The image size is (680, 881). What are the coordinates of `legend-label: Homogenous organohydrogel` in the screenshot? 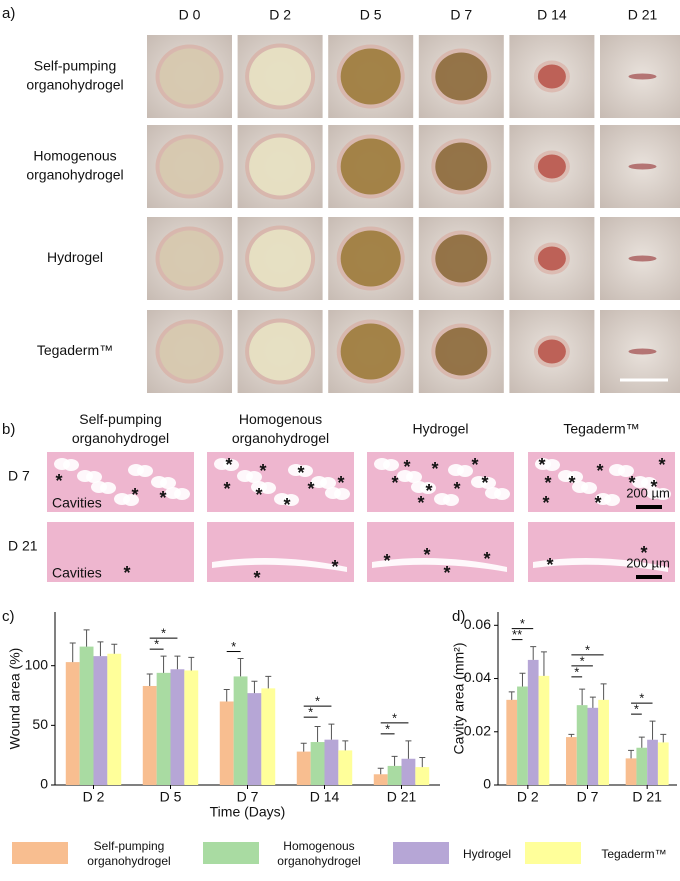 It's located at (319, 853).